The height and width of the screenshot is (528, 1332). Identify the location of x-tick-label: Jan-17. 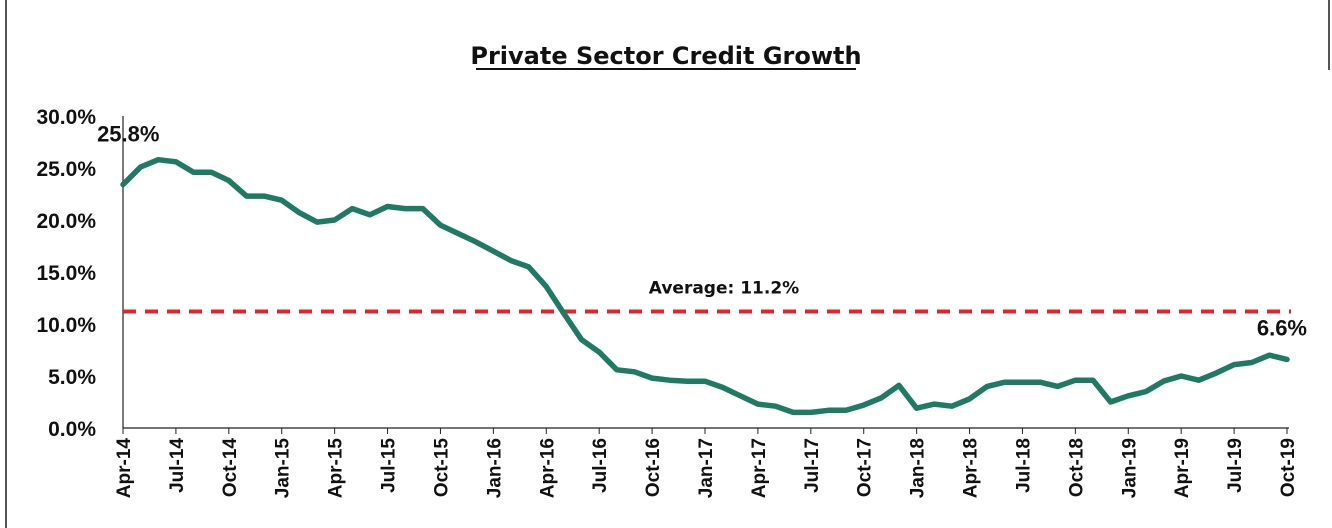
(706, 468).